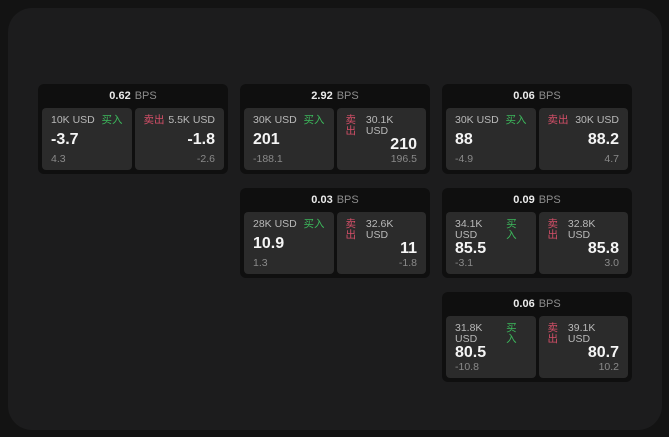  Describe the element at coordinates (269, 243) in the screenshot. I see `buy-price: 10.9` at that location.